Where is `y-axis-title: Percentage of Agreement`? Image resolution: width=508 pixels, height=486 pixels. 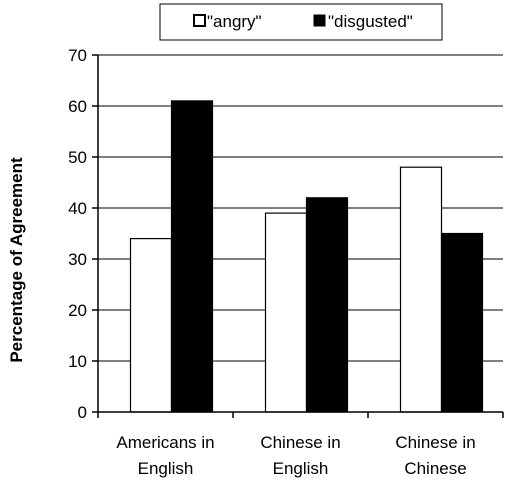 y-axis-title: Percentage of Agreement is located at coordinates (16, 260).